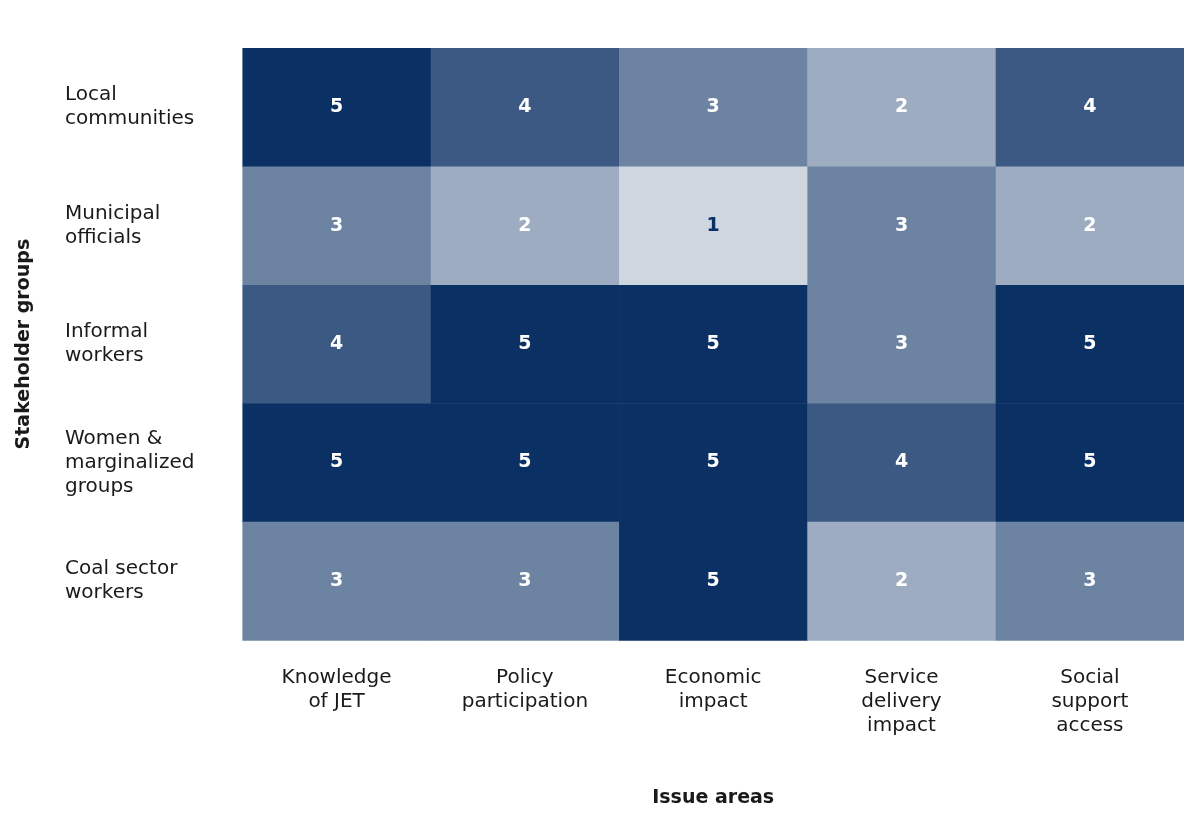  Describe the element at coordinates (525, 688) in the screenshot. I see `x-tick-label: Policy participation` at that location.